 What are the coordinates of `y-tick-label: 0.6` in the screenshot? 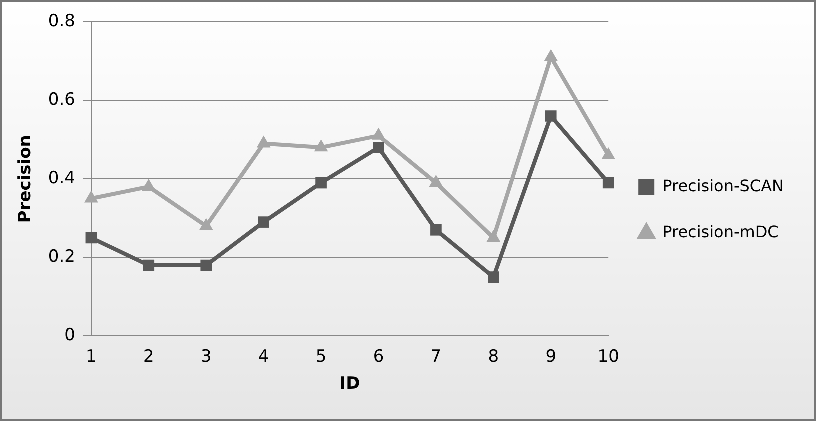 It's located at (62, 100).